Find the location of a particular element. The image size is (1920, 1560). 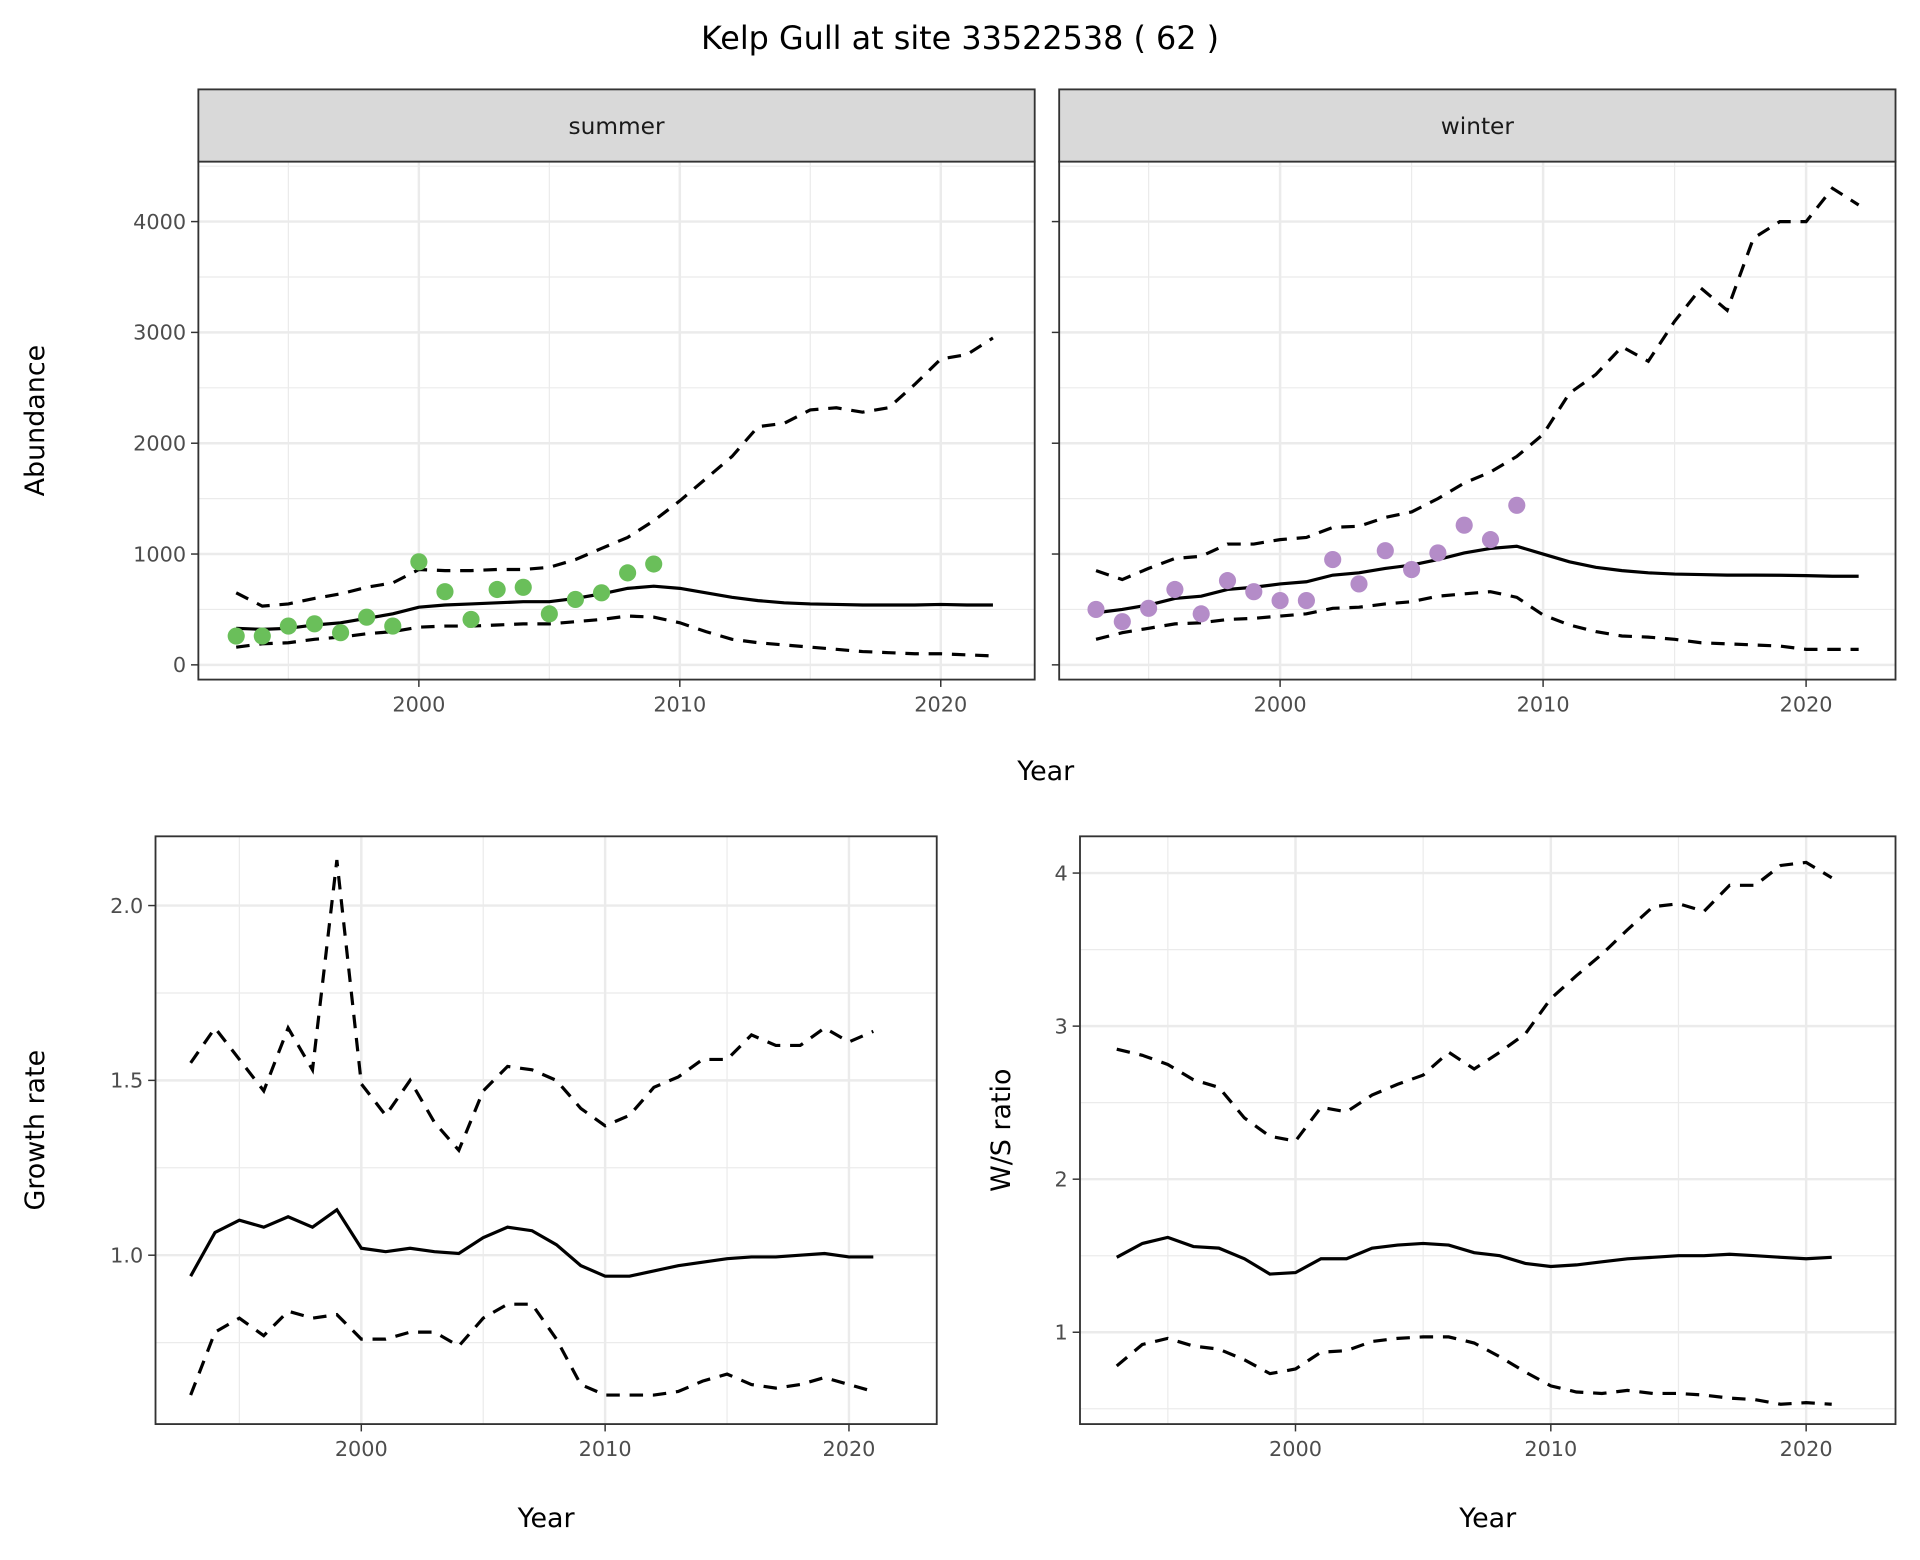

y-tick-label: 0 is located at coordinates (179, 665).